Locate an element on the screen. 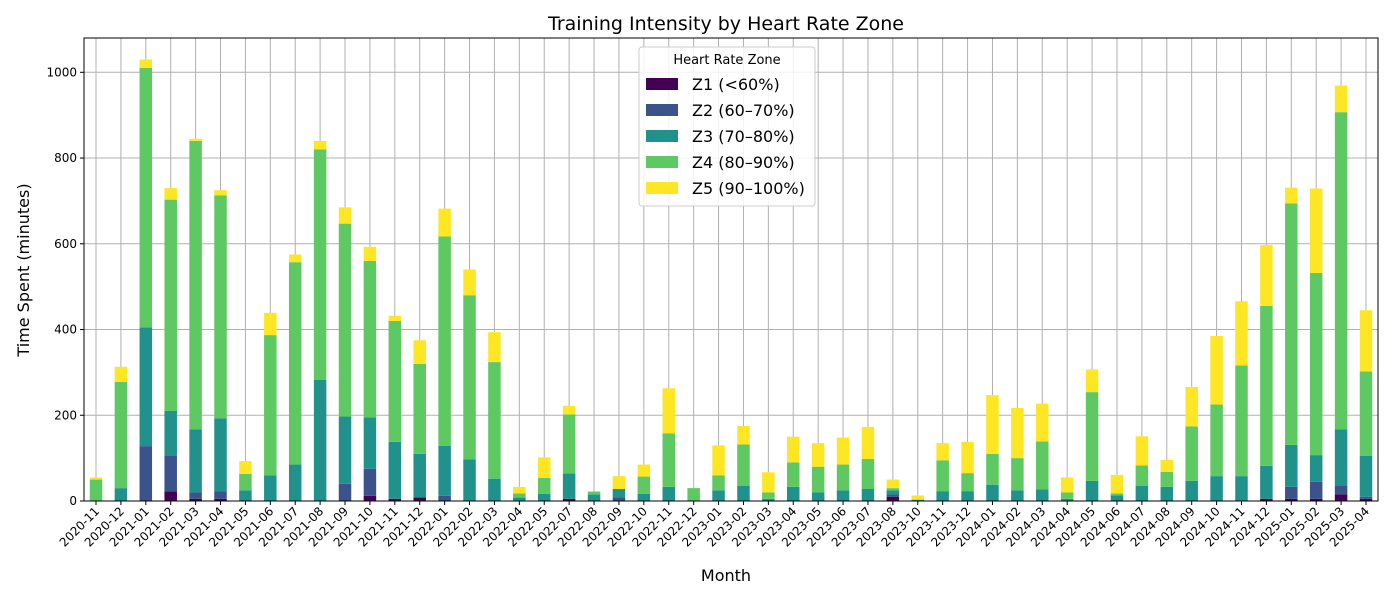 The height and width of the screenshot is (600, 1400). legend-box is located at coordinates (727, 126).